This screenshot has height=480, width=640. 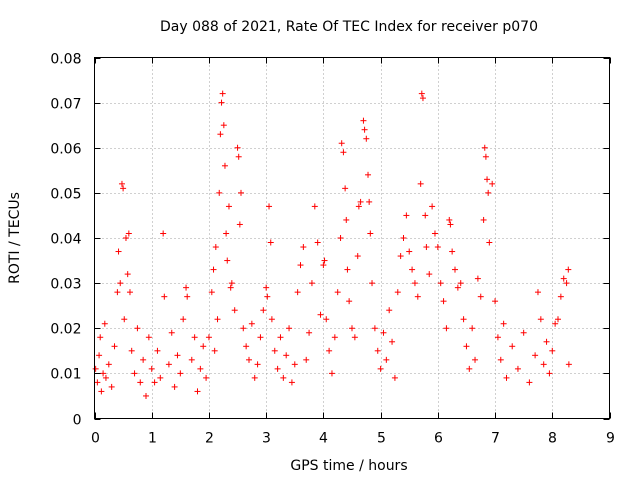 What do you see at coordinates (266, 439) in the screenshot?
I see `x-tick-label: 3` at bounding box center [266, 439].